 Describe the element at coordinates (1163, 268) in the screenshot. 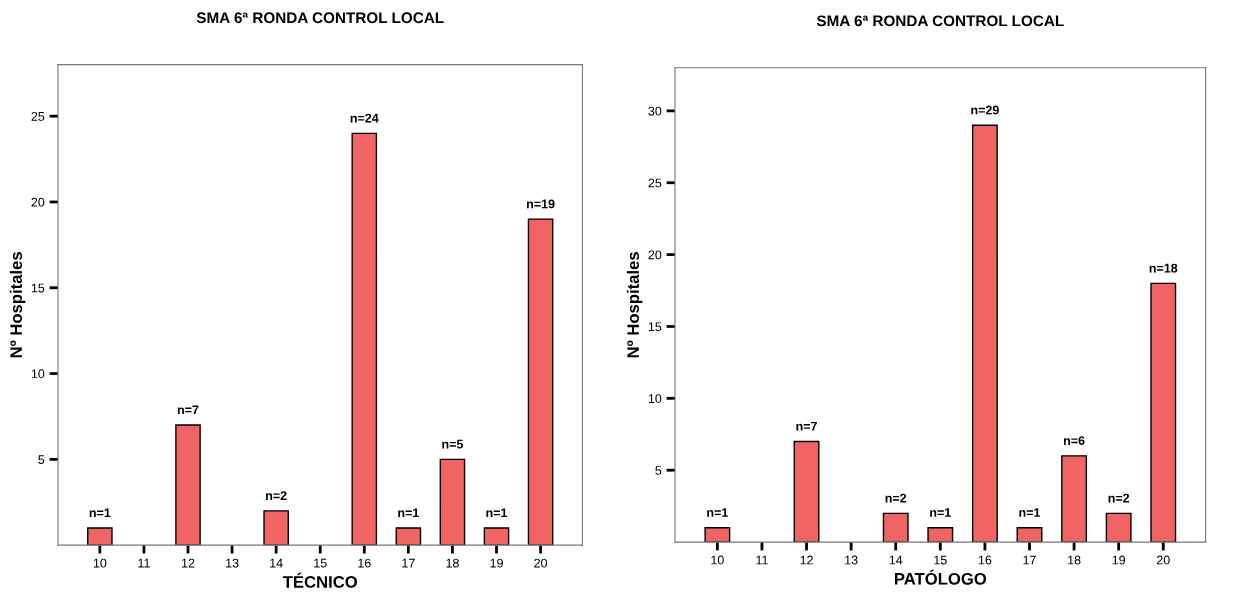

I see `data-label: n=18` at that location.